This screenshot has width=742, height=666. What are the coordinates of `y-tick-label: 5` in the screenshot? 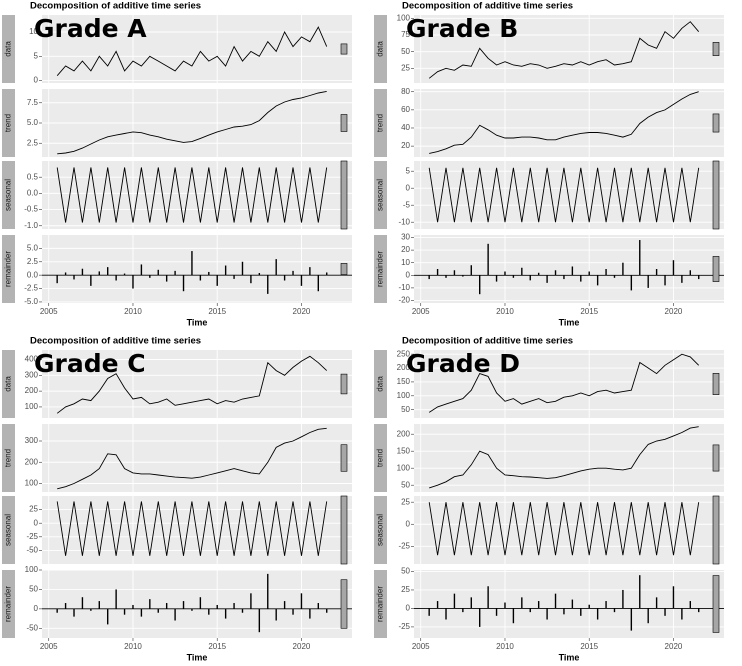 It's located at (36, 55).